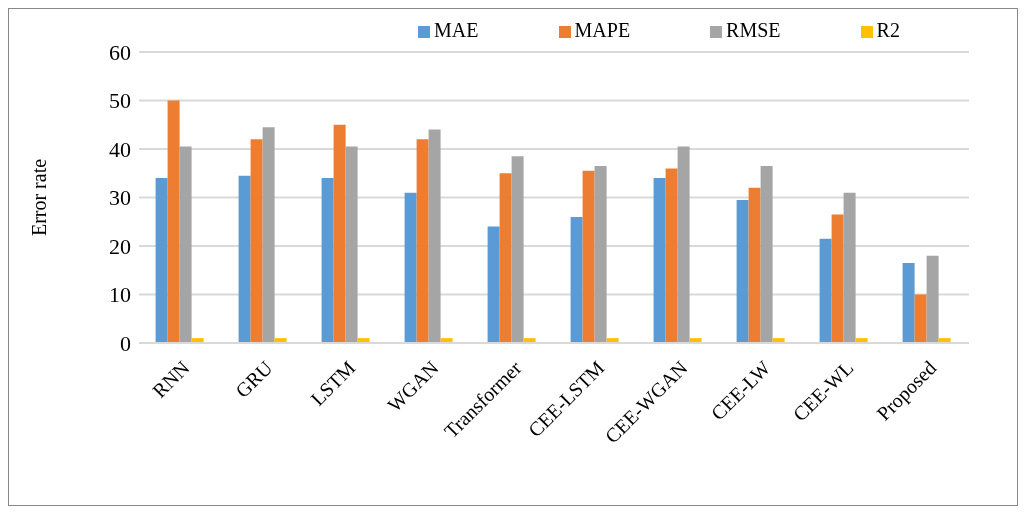 The width and height of the screenshot is (1034, 520). I want to click on y-tick-label: 50, so click(120, 101).